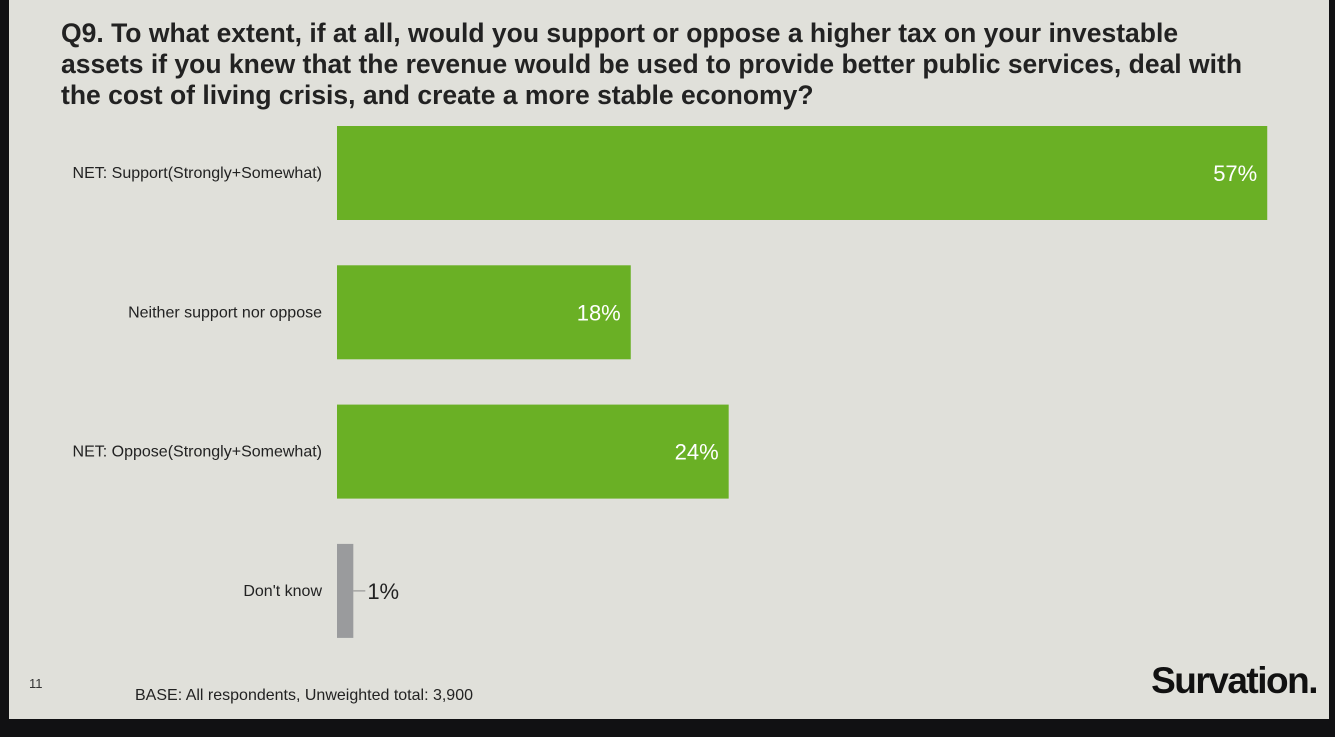 The image size is (1335, 737). Describe the element at coordinates (697, 452) in the screenshot. I see `data-label: 24%` at that location.